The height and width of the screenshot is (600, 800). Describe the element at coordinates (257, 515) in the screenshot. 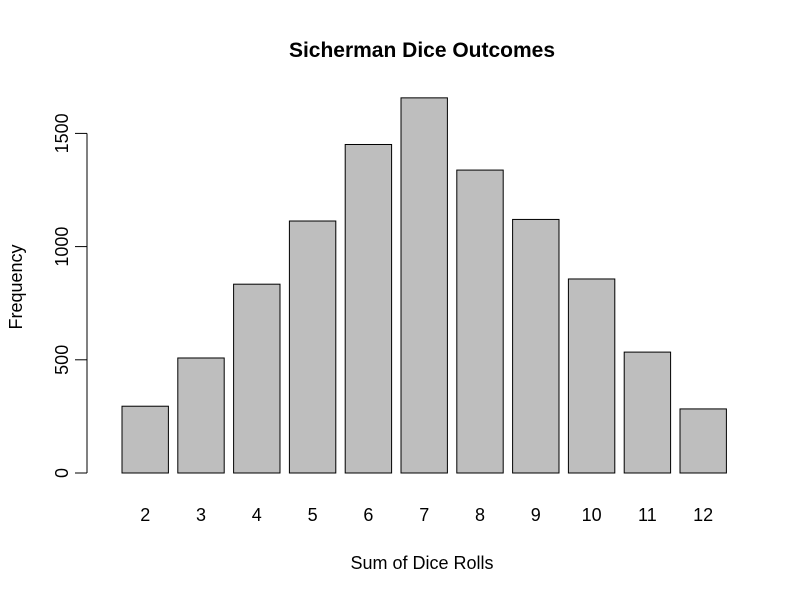

I see `x-tick-label-4: 4` at that location.